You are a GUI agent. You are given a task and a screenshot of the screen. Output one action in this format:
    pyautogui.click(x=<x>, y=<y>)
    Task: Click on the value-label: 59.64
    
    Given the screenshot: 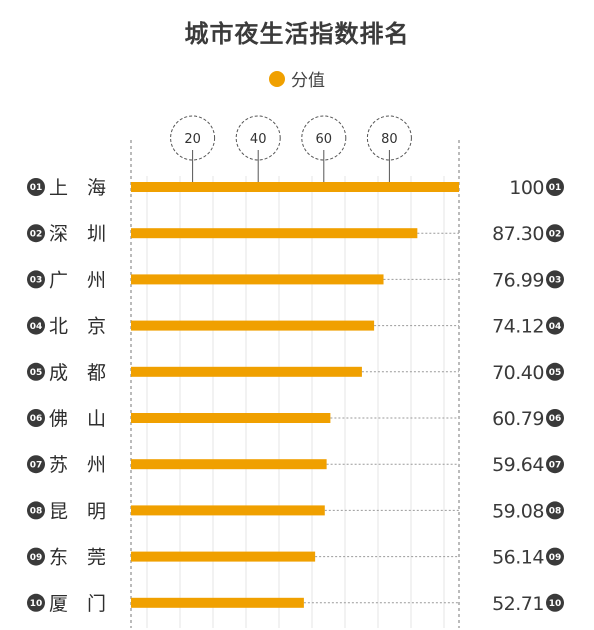 What is the action you would take?
    pyautogui.click(x=518, y=465)
    